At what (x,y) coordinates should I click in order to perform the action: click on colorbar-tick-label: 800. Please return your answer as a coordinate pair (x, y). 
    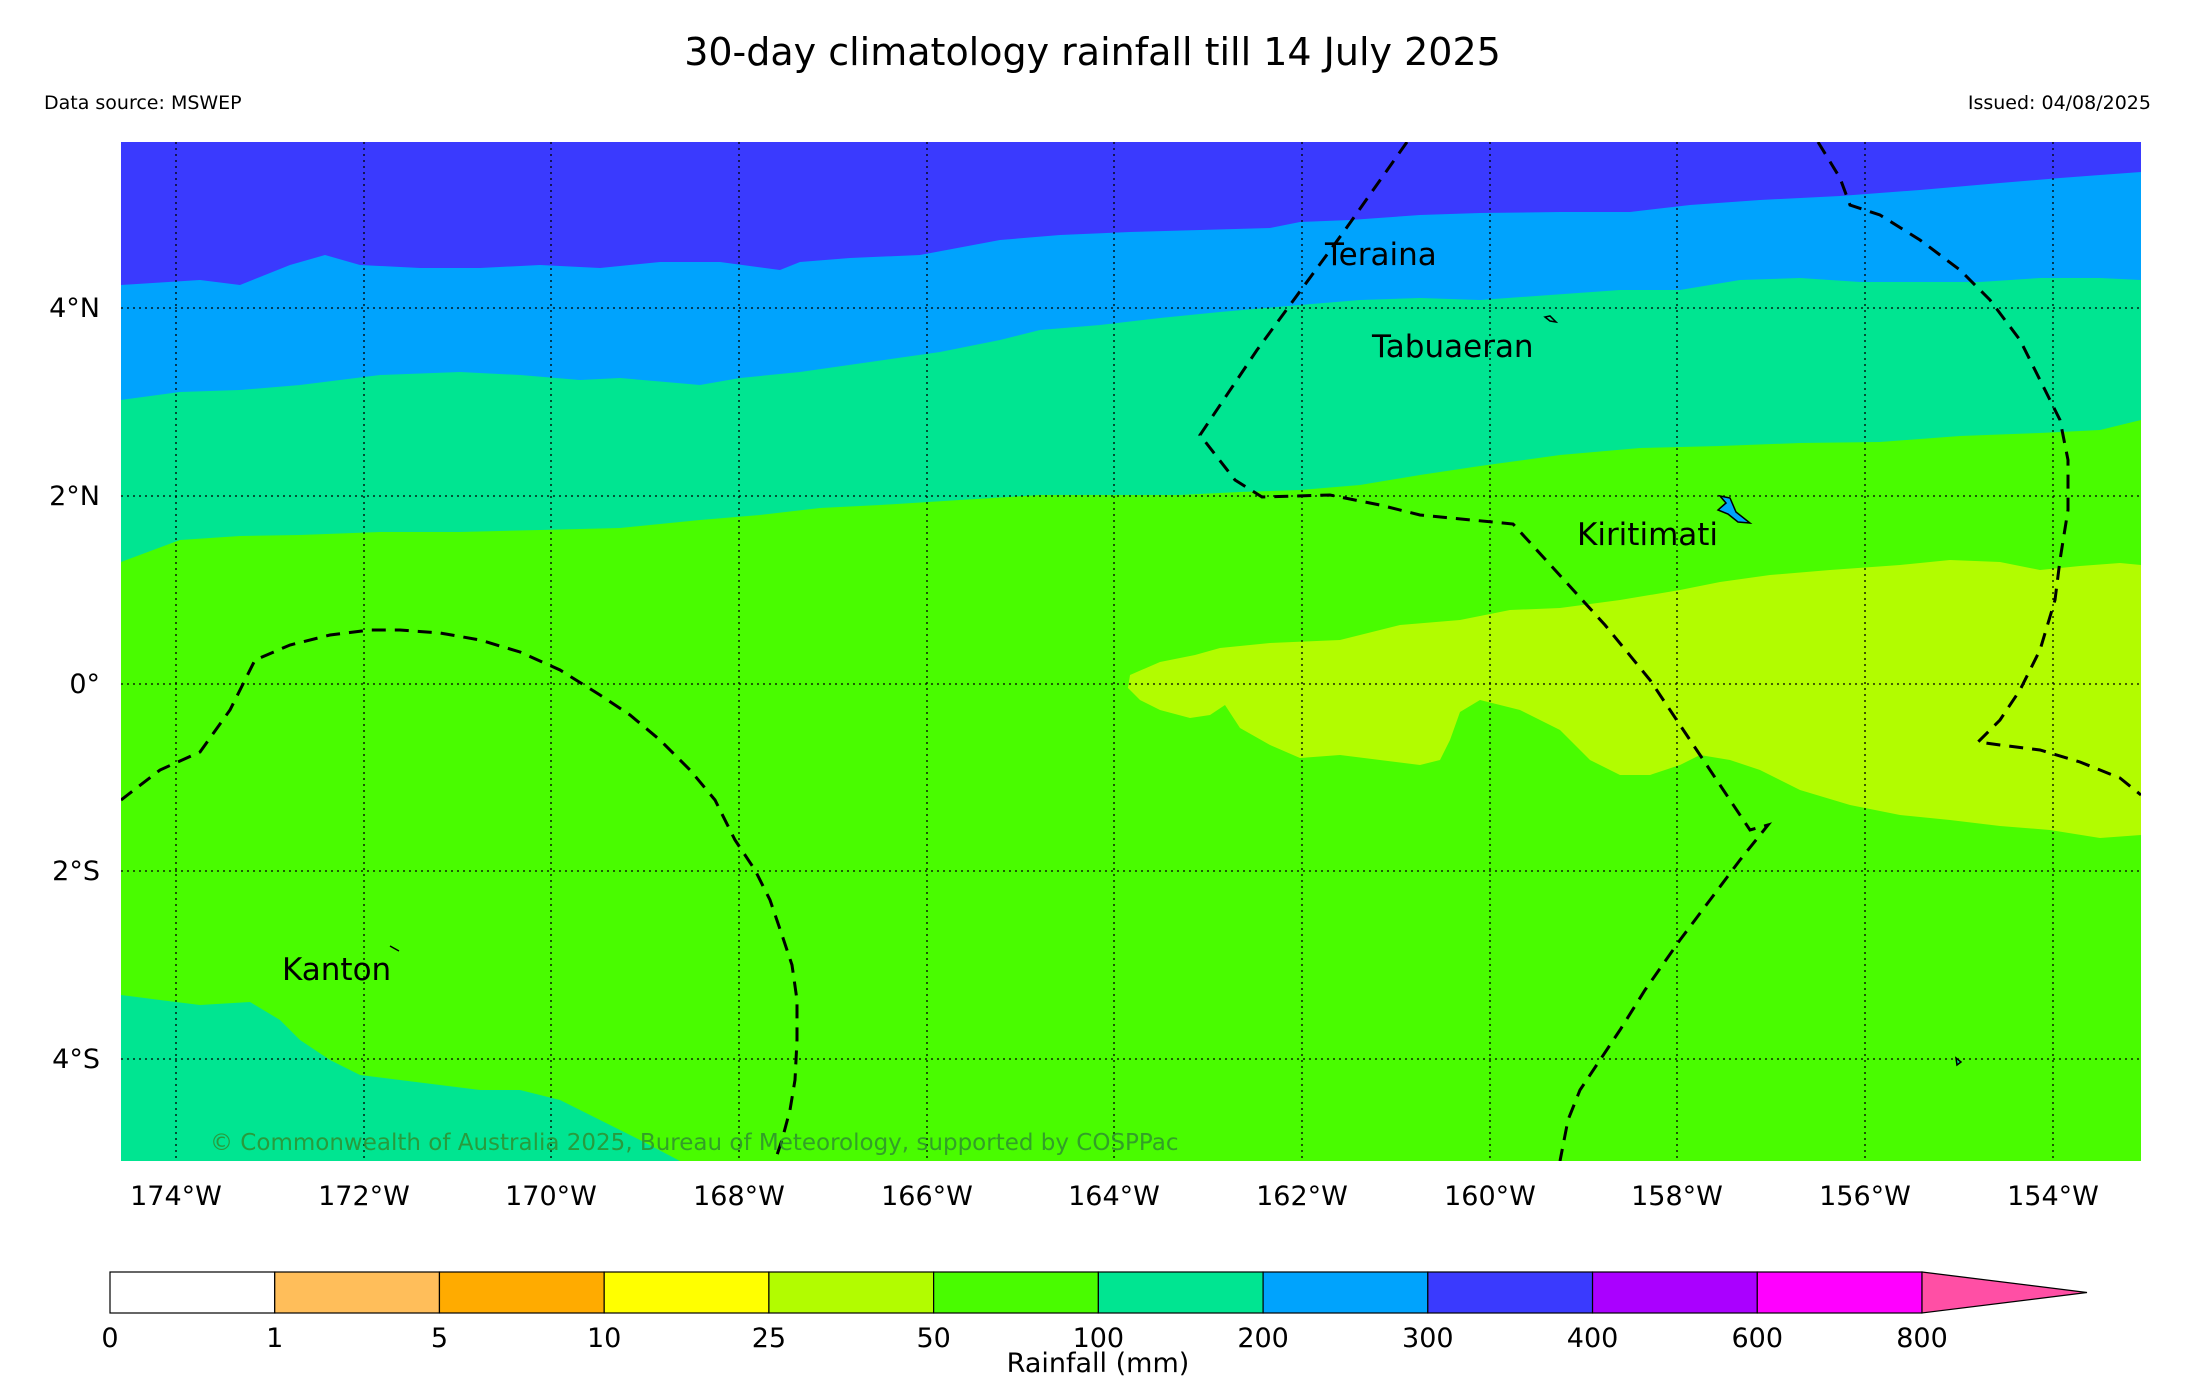
    Looking at the image, I should click on (1922, 1338).